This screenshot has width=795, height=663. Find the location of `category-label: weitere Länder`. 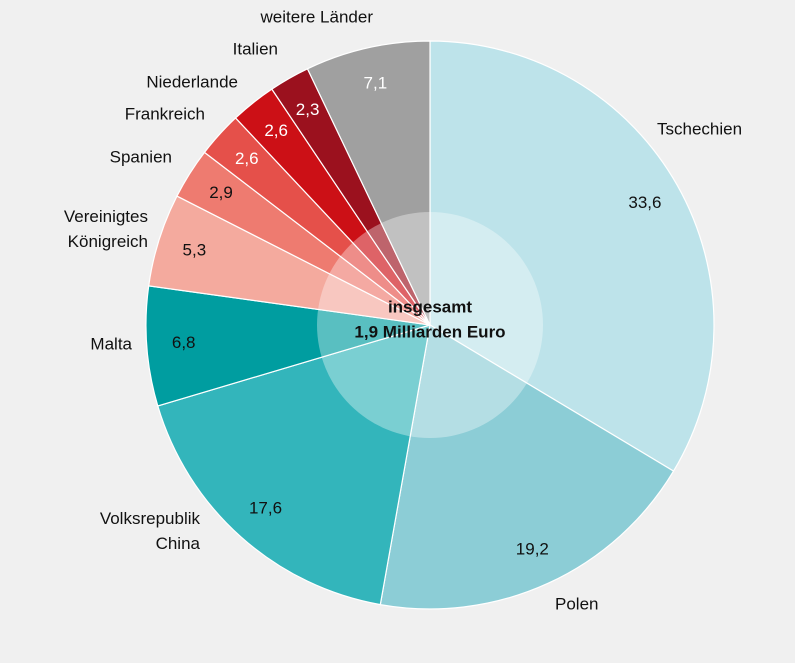

category-label: weitere Länder is located at coordinates (317, 16).